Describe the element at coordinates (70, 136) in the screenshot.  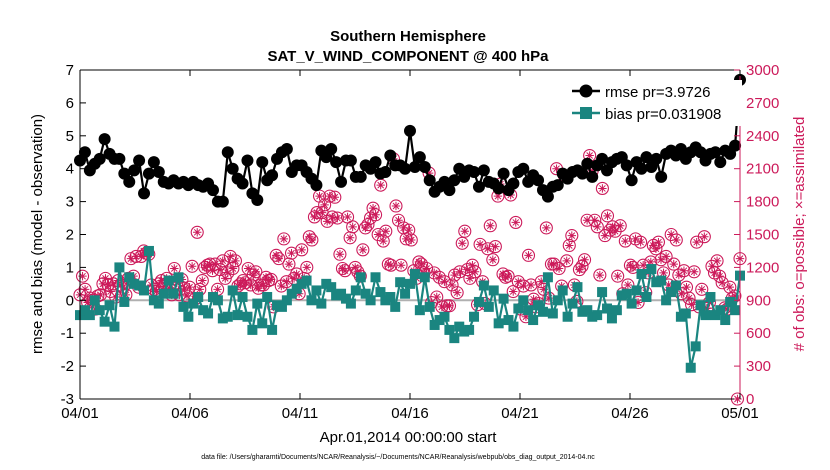
I see `y-tick-label-left: 5` at that location.